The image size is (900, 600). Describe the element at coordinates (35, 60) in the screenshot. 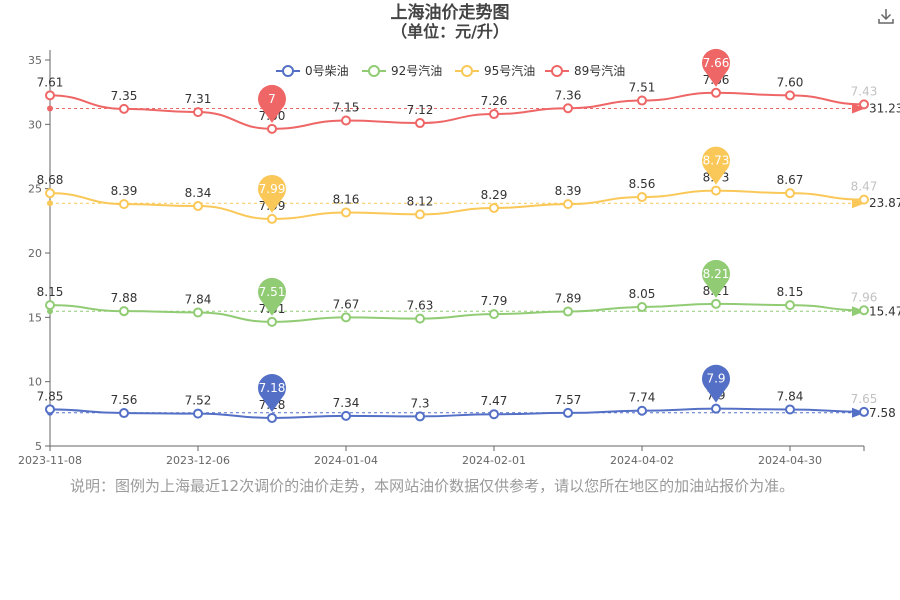

I see `y-tick-label: 35` at that location.